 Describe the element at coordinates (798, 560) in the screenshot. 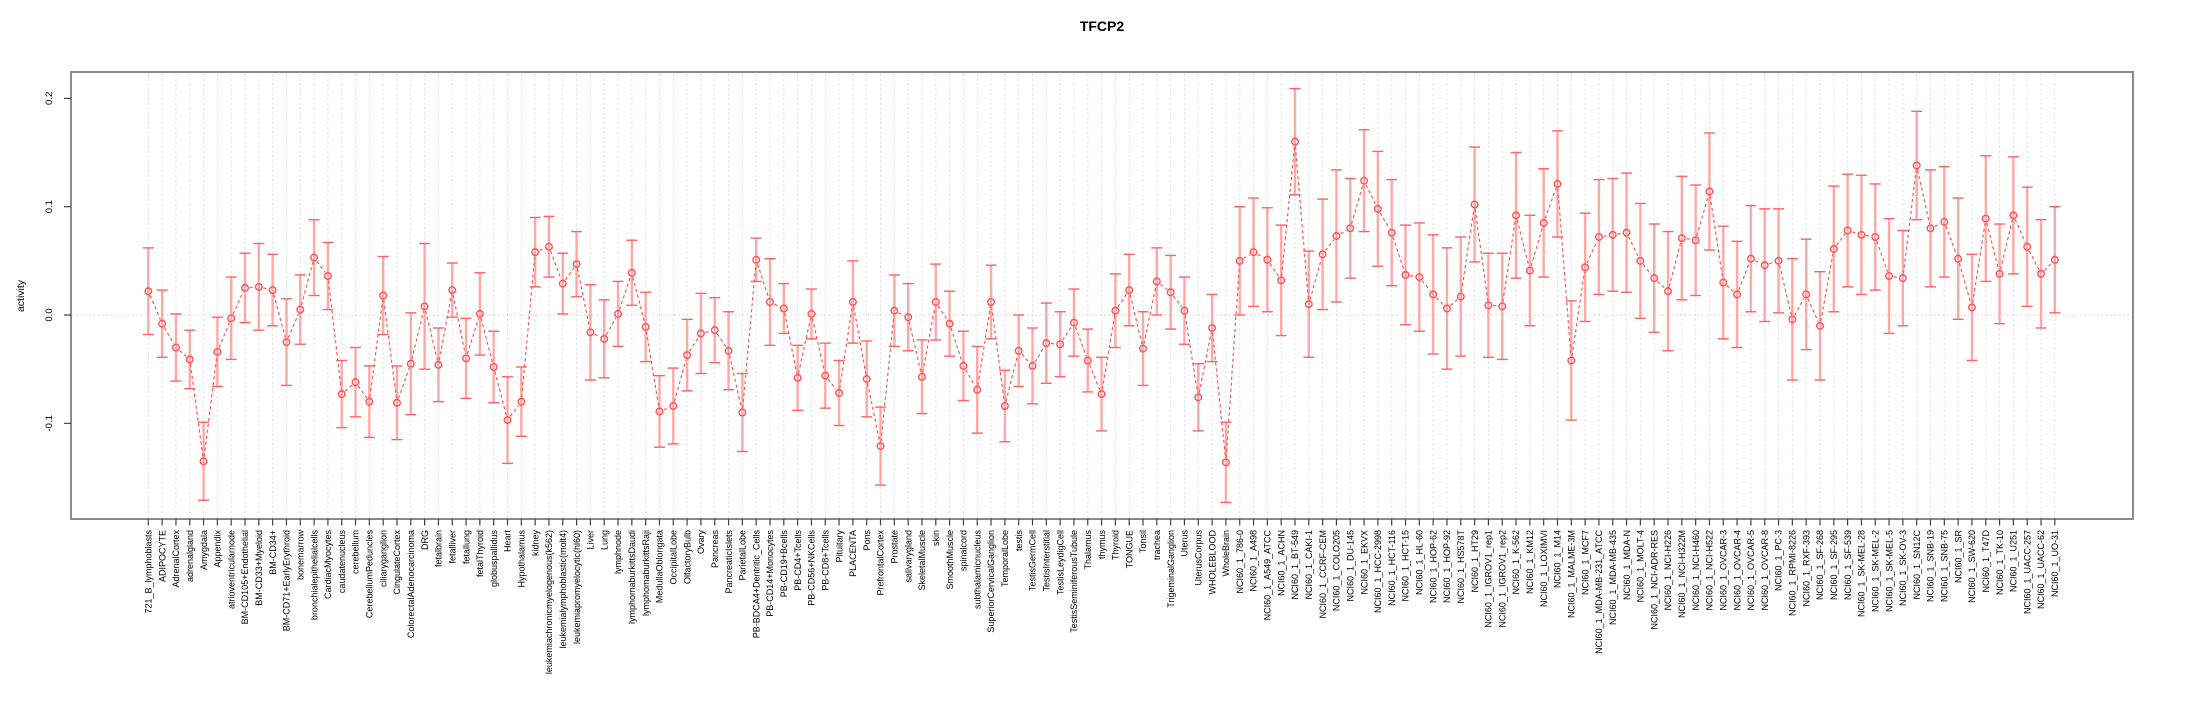

I see `x-tick-label: PB-CD4+Tcells` at that location.